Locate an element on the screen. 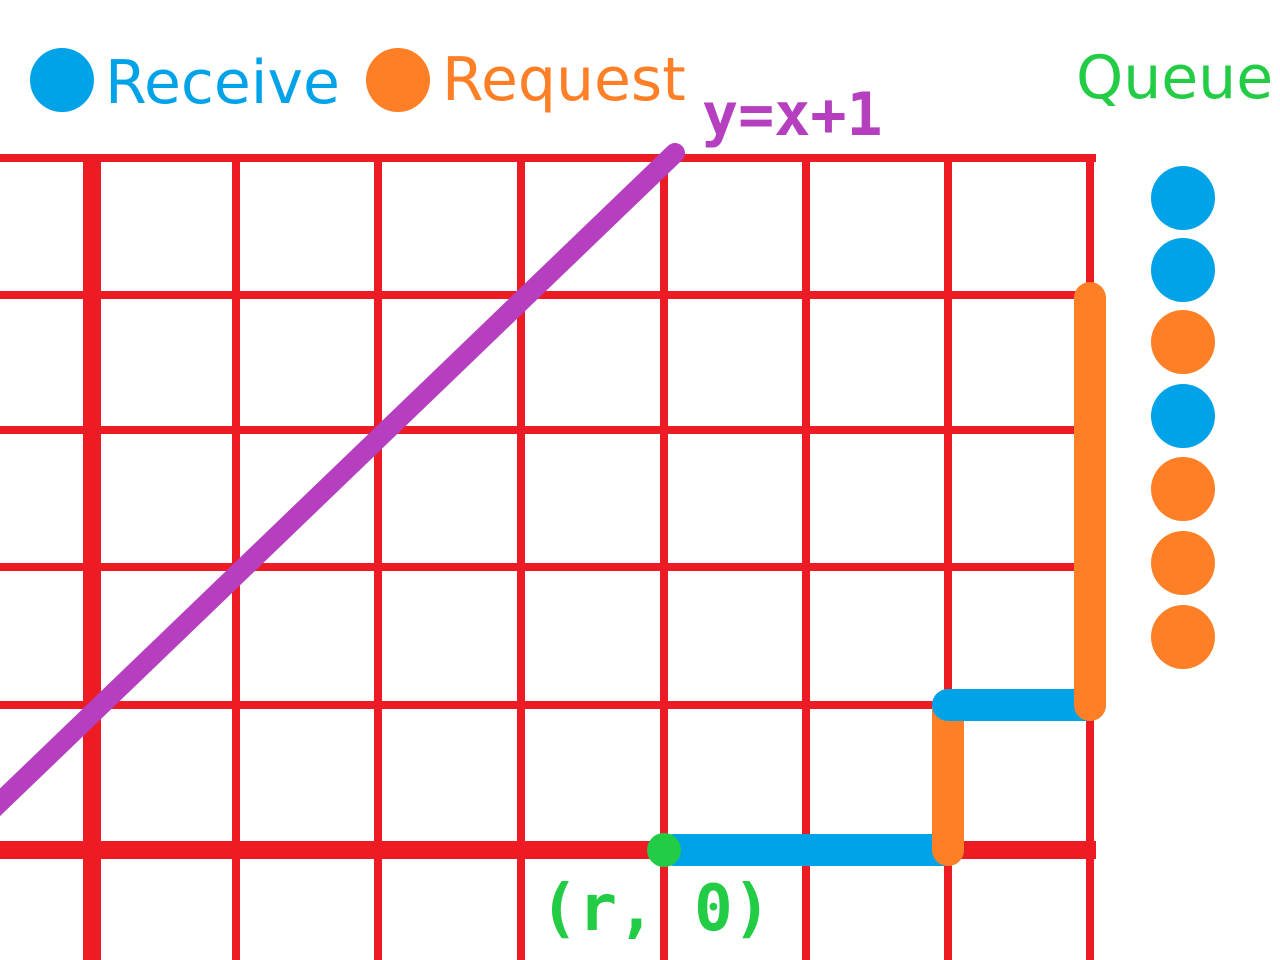 The image size is (1280, 960). origin-point is located at coordinates (664, 850).